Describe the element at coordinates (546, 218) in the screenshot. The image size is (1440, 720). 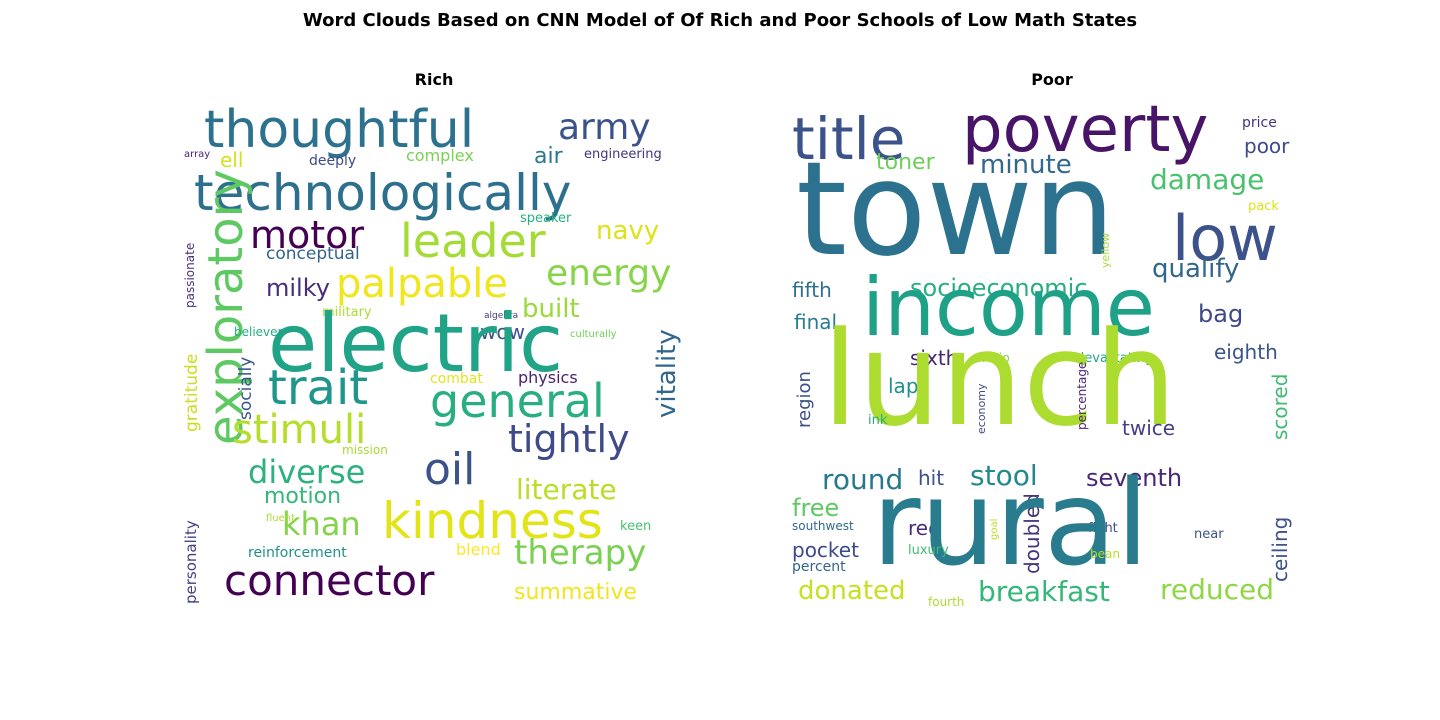
I see `rich-word-speaker: speaker` at that location.